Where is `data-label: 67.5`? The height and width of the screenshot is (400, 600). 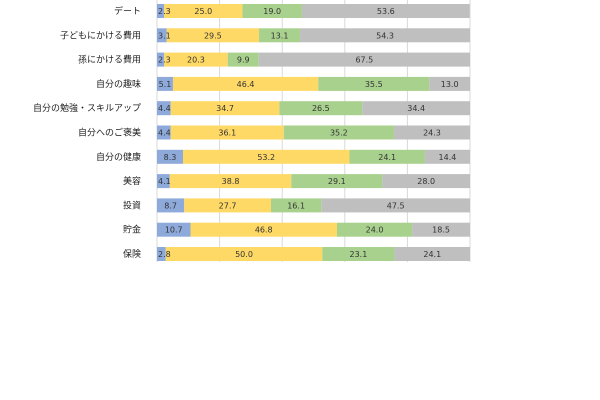
data-label: 67.5 is located at coordinates (364, 60).